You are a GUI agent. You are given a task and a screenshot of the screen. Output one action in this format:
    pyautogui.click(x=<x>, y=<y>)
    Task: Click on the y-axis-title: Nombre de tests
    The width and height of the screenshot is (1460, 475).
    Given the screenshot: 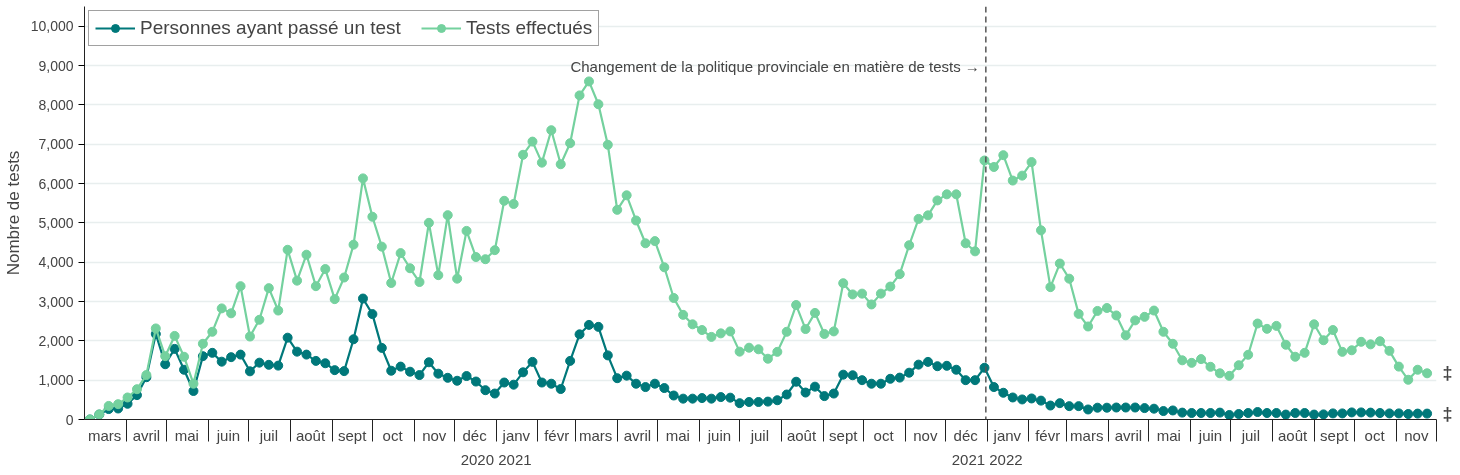 What is the action you would take?
    pyautogui.click(x=13, y=213)
    